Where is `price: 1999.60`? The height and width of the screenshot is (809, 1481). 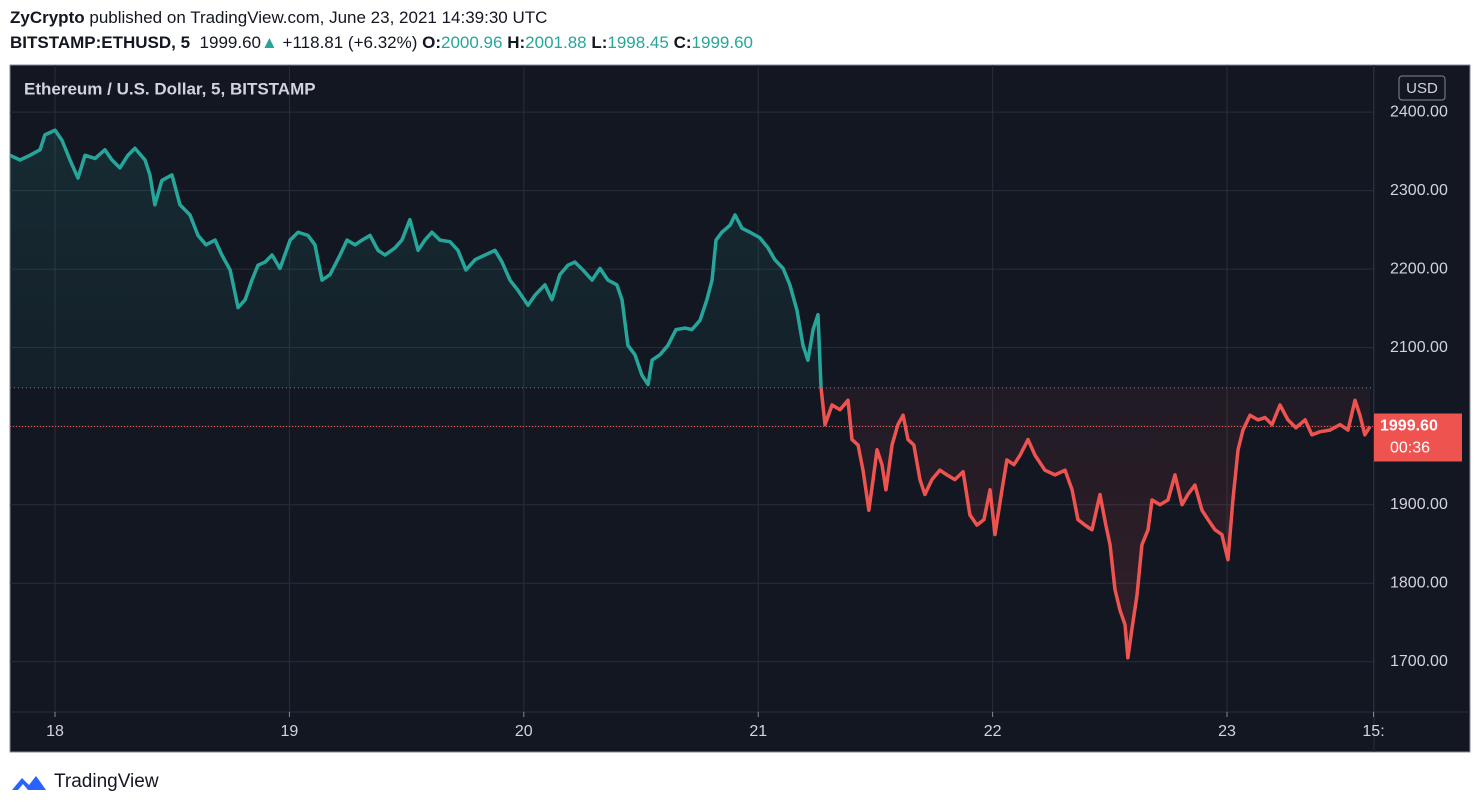 price: 1999.60 is located at coordinates (230, 42).